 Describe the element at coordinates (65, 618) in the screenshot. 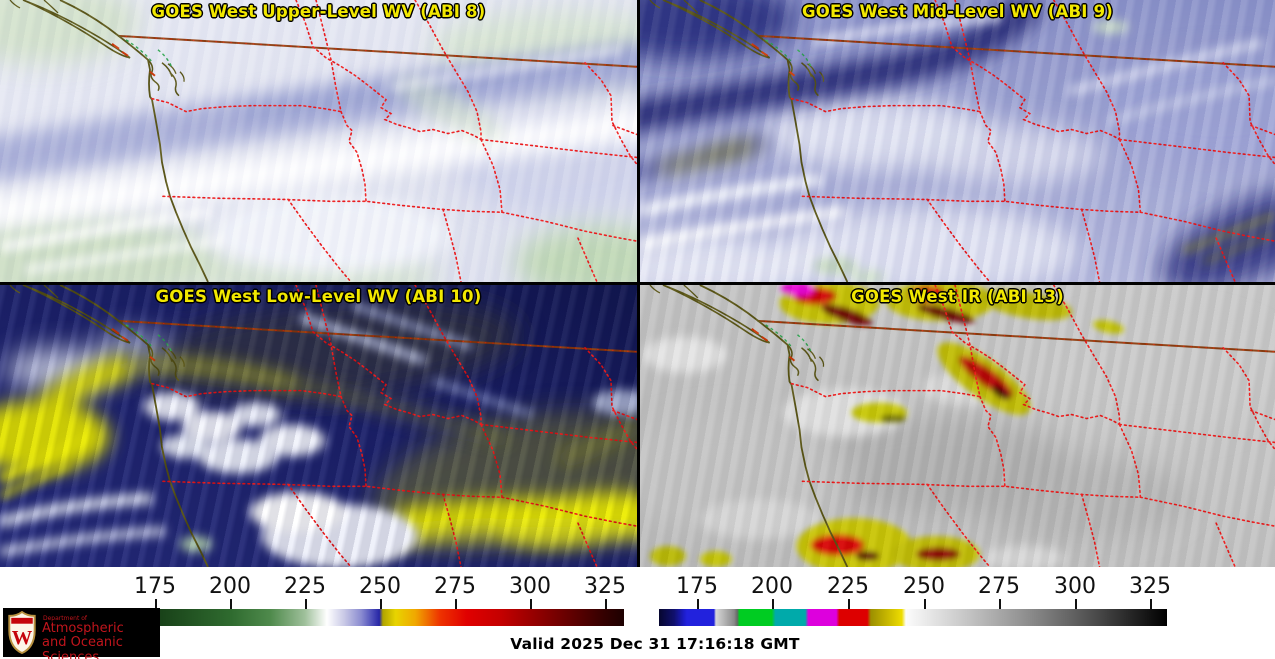

I see `logo-dept-text: Department of` at that location.